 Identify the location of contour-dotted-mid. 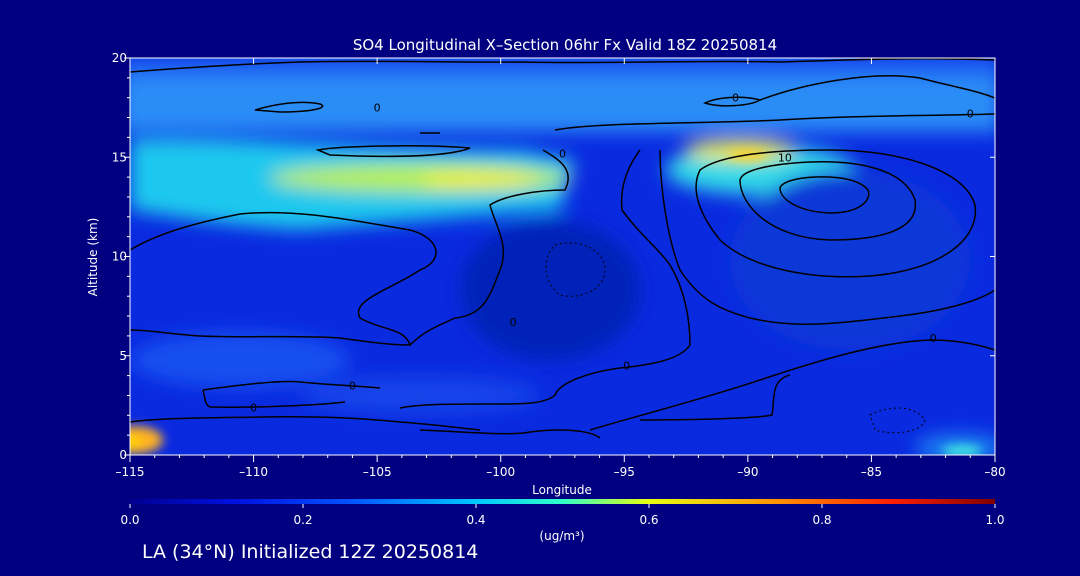
(575, 269).